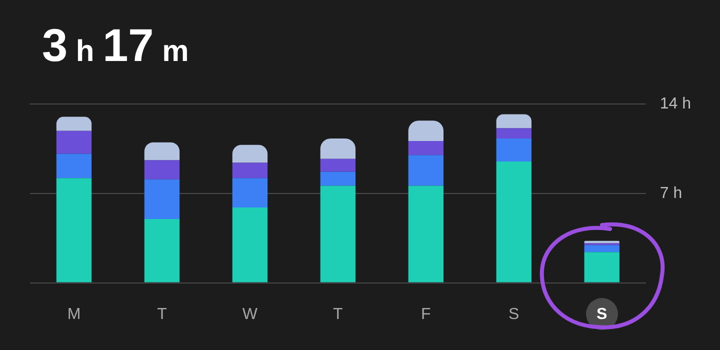 The height and width of the screenshot is (350, 720). What do you see at coordinates (426, 314) in the screenshot?
I see `x-tick-label: F` at bounding box center [426, 314].